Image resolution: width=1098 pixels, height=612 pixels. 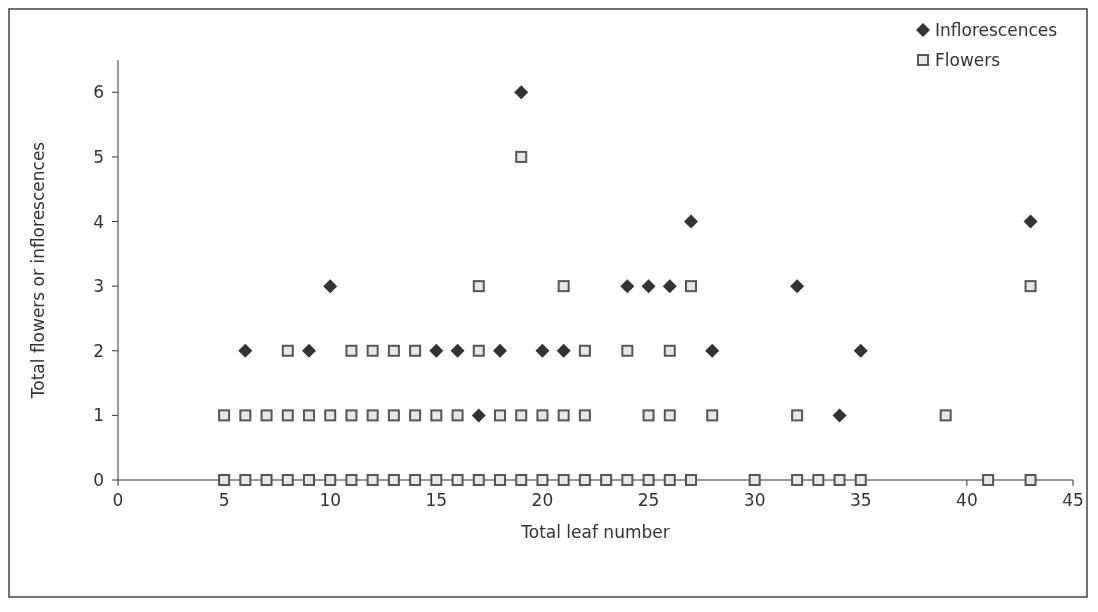 I want to click on legend-label: Inflorescences, so click(x=996, y=30).